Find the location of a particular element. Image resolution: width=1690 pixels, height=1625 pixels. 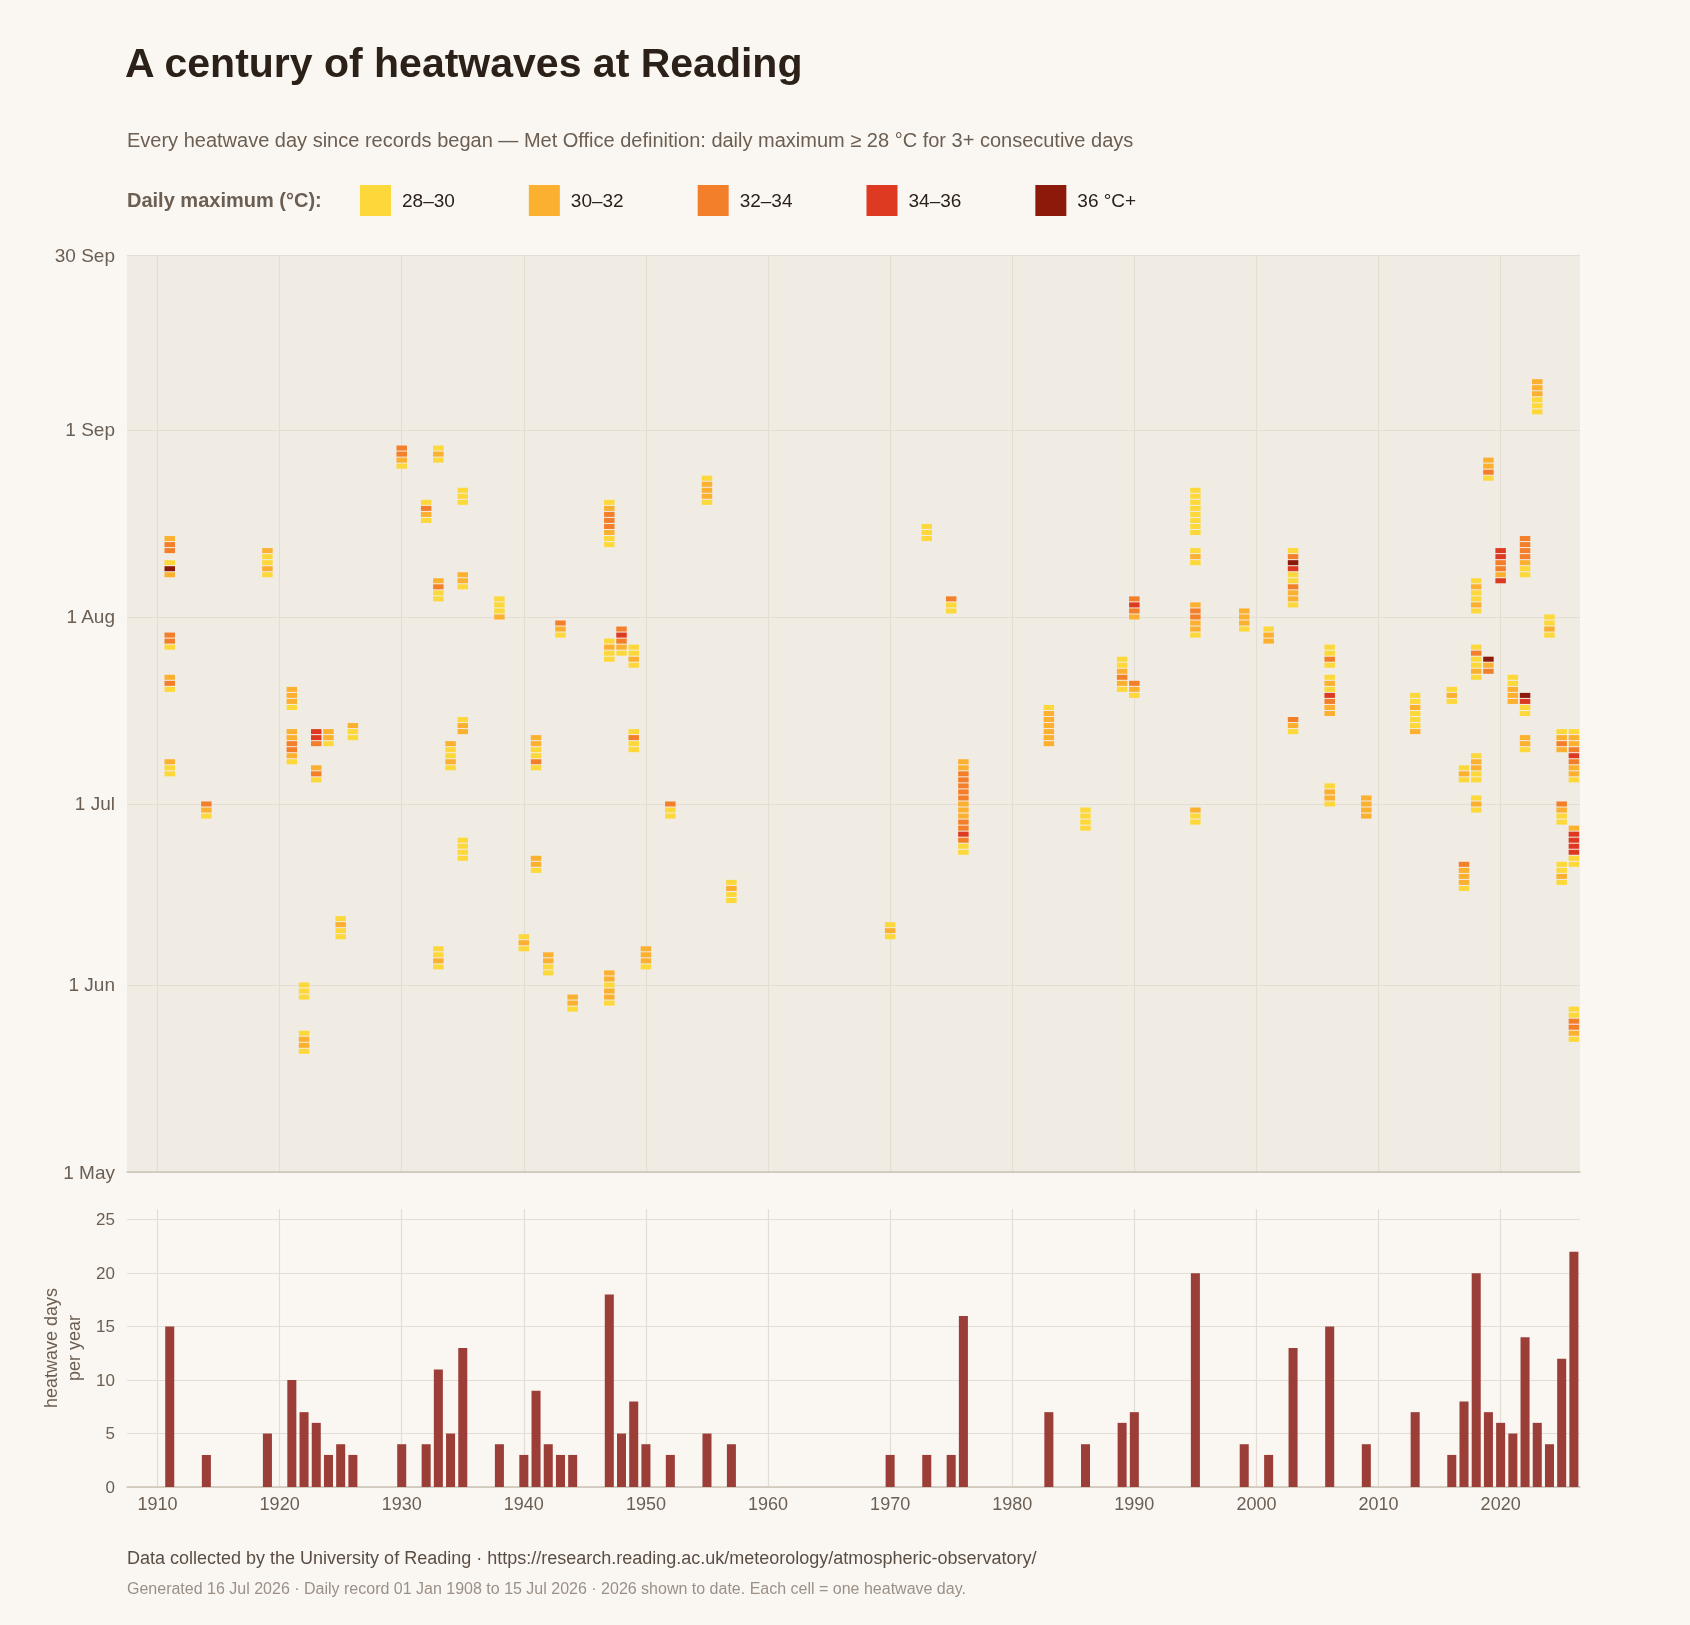

y-tick-label: 20 is located at coordinates (105, 1273).